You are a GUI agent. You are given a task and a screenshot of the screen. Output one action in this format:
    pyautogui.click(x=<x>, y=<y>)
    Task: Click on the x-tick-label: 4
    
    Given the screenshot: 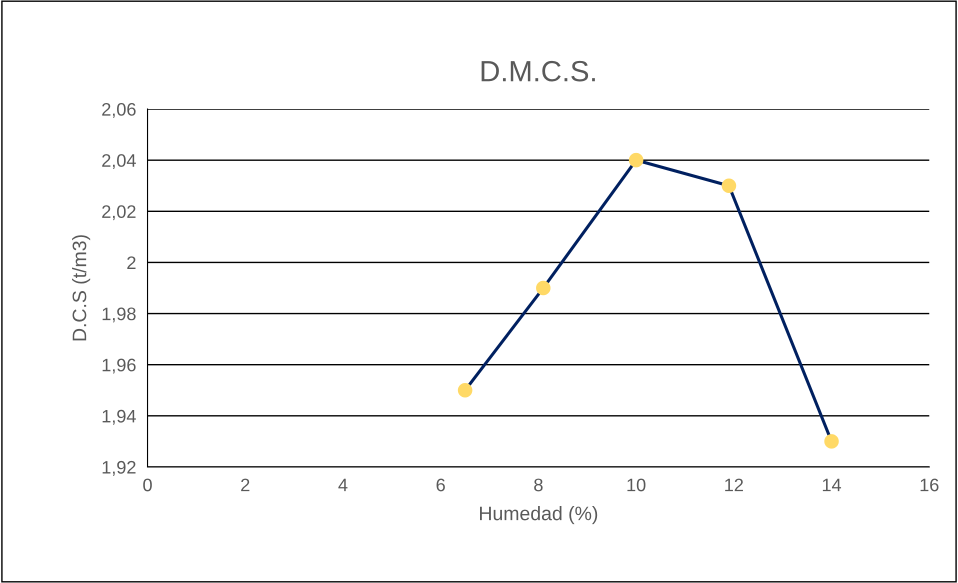 What is the action you would take?
    pyautogui.click(x=343, y=485)
    